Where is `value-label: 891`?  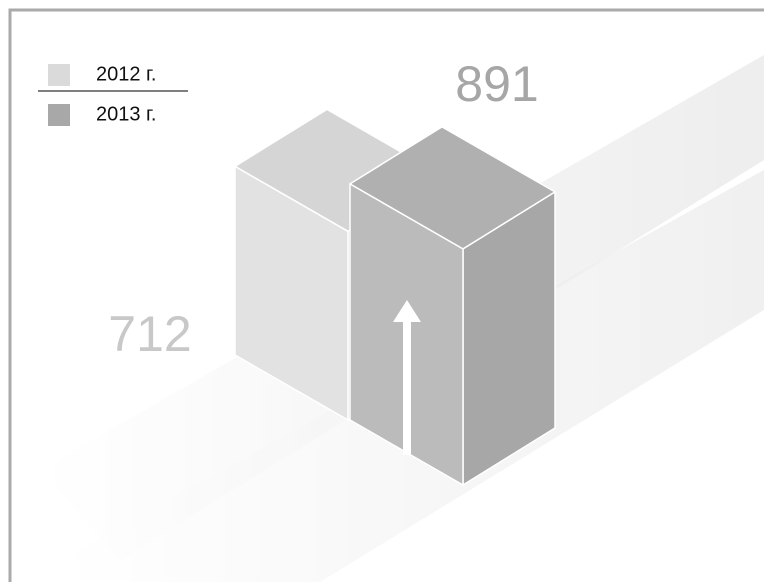
value-label: 891 is located at coordinates (496, 84).